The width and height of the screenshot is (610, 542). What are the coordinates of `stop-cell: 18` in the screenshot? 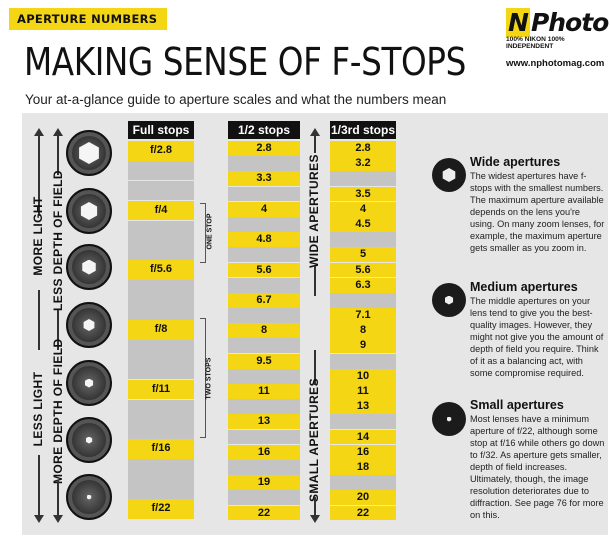 It's located at (363, 467).